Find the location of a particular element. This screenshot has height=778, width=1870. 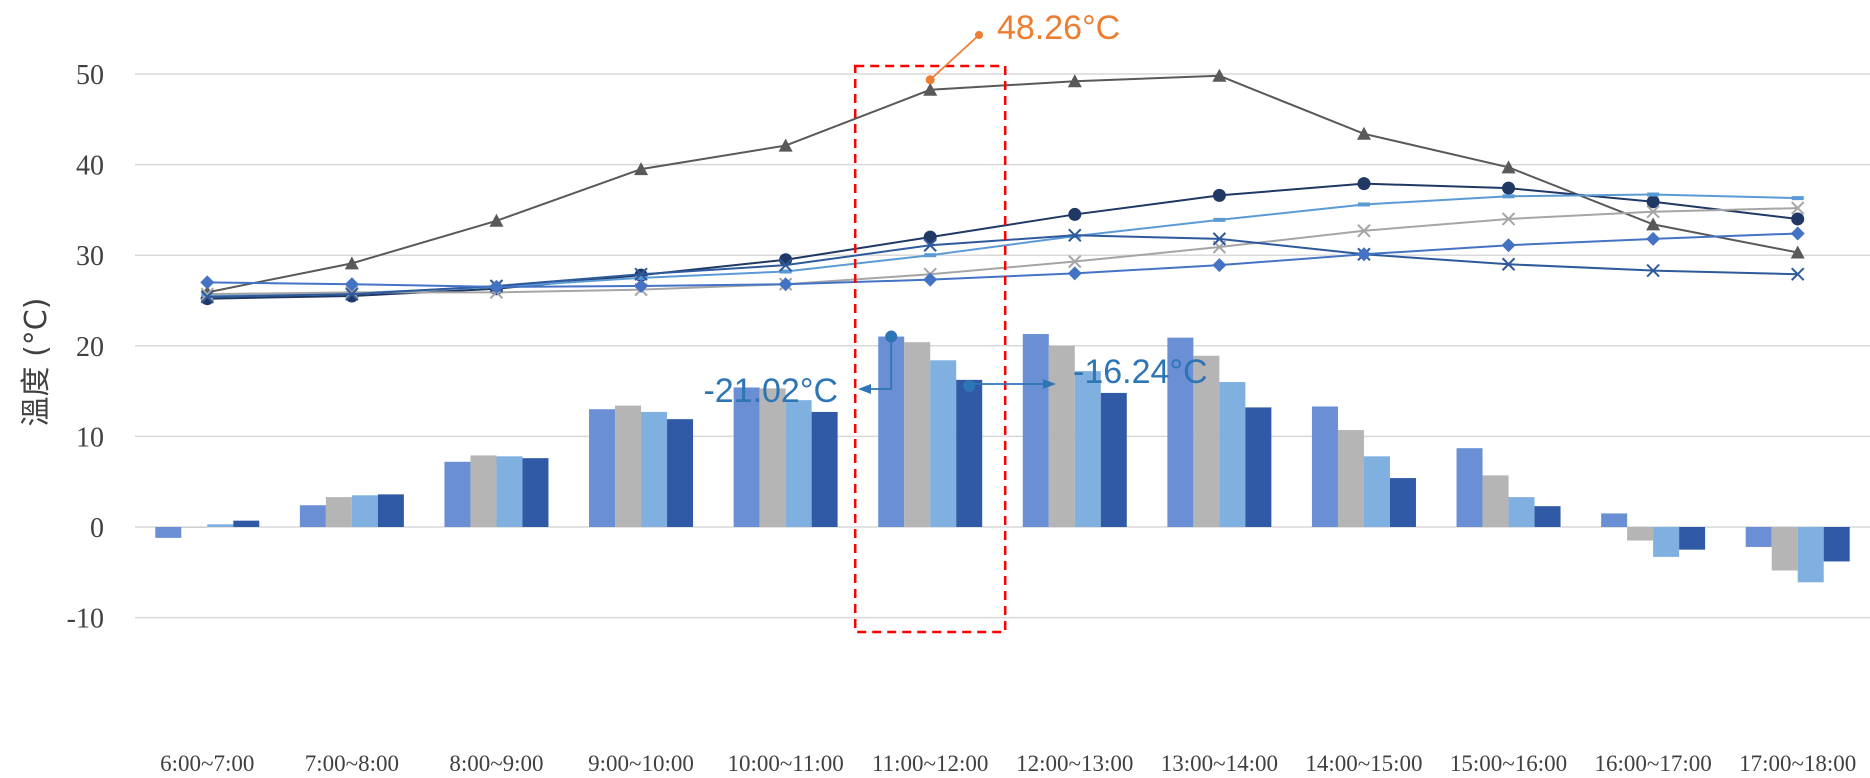

y-tick-label: 40 is located at coordinates (90, 166).